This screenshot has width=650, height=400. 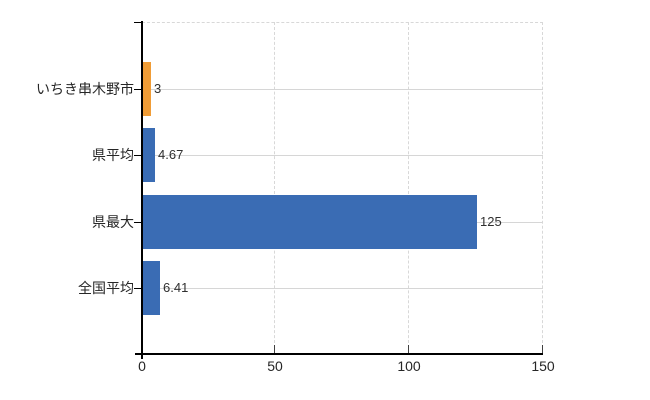 What do you see at coordinates (171, 154) in the screenshot?
I see `value-label: 4.67` at bounding box center [171, 154].